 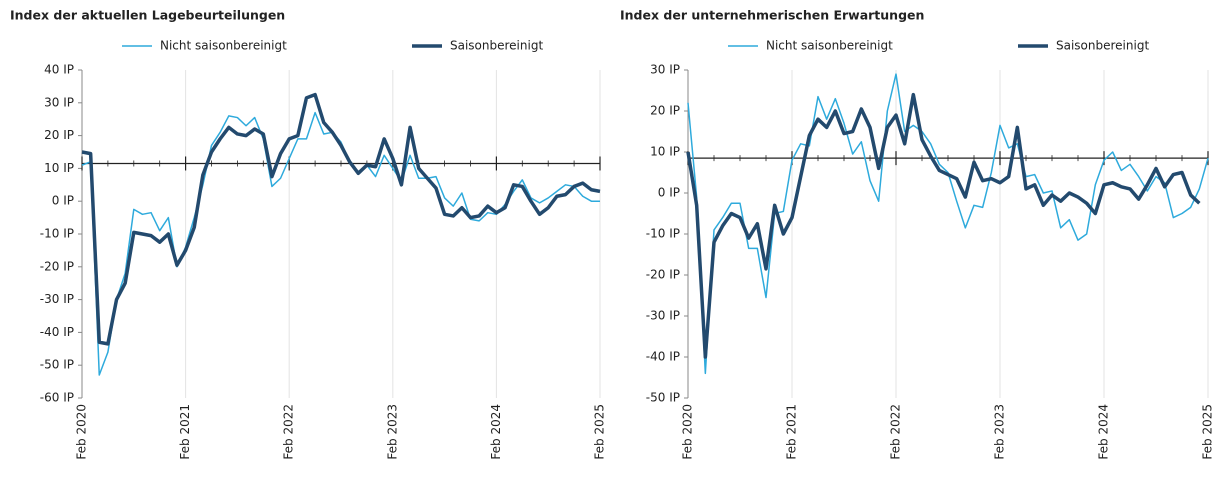 What do you see at coordinates (59, 70) in the screenshot?
I see `y-tick-label: 40 IP` at bounding box center [59, 70].